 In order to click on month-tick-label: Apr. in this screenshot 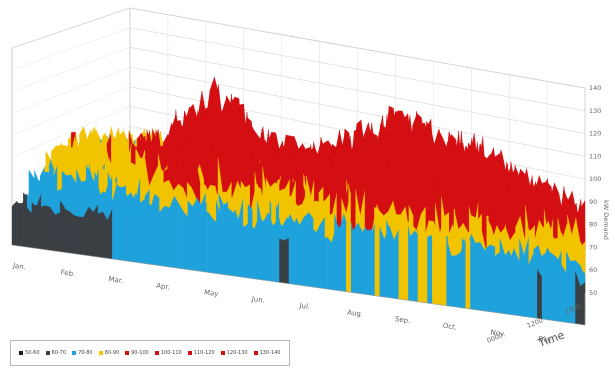, I will do `click(163, 287)`.